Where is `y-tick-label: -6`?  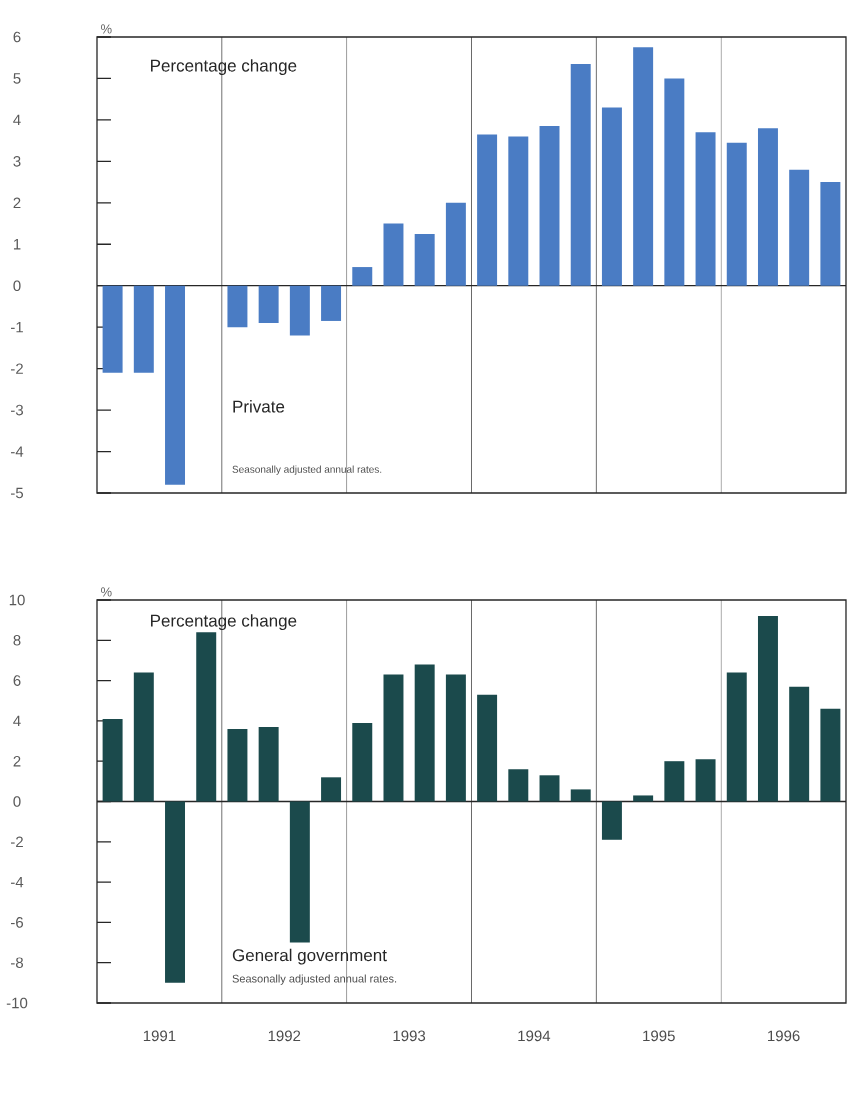
y-tick-label: -6 is located at coordinates (17, 922).